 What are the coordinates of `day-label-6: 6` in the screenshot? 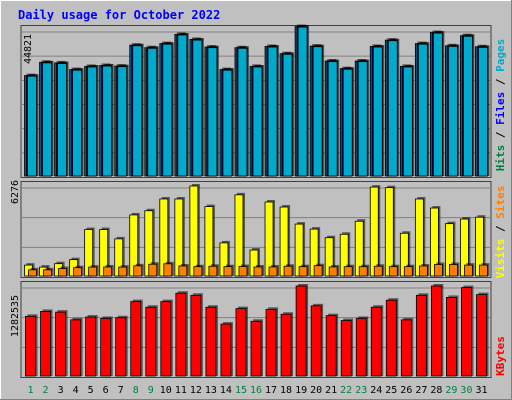 It's located at (106, 390).